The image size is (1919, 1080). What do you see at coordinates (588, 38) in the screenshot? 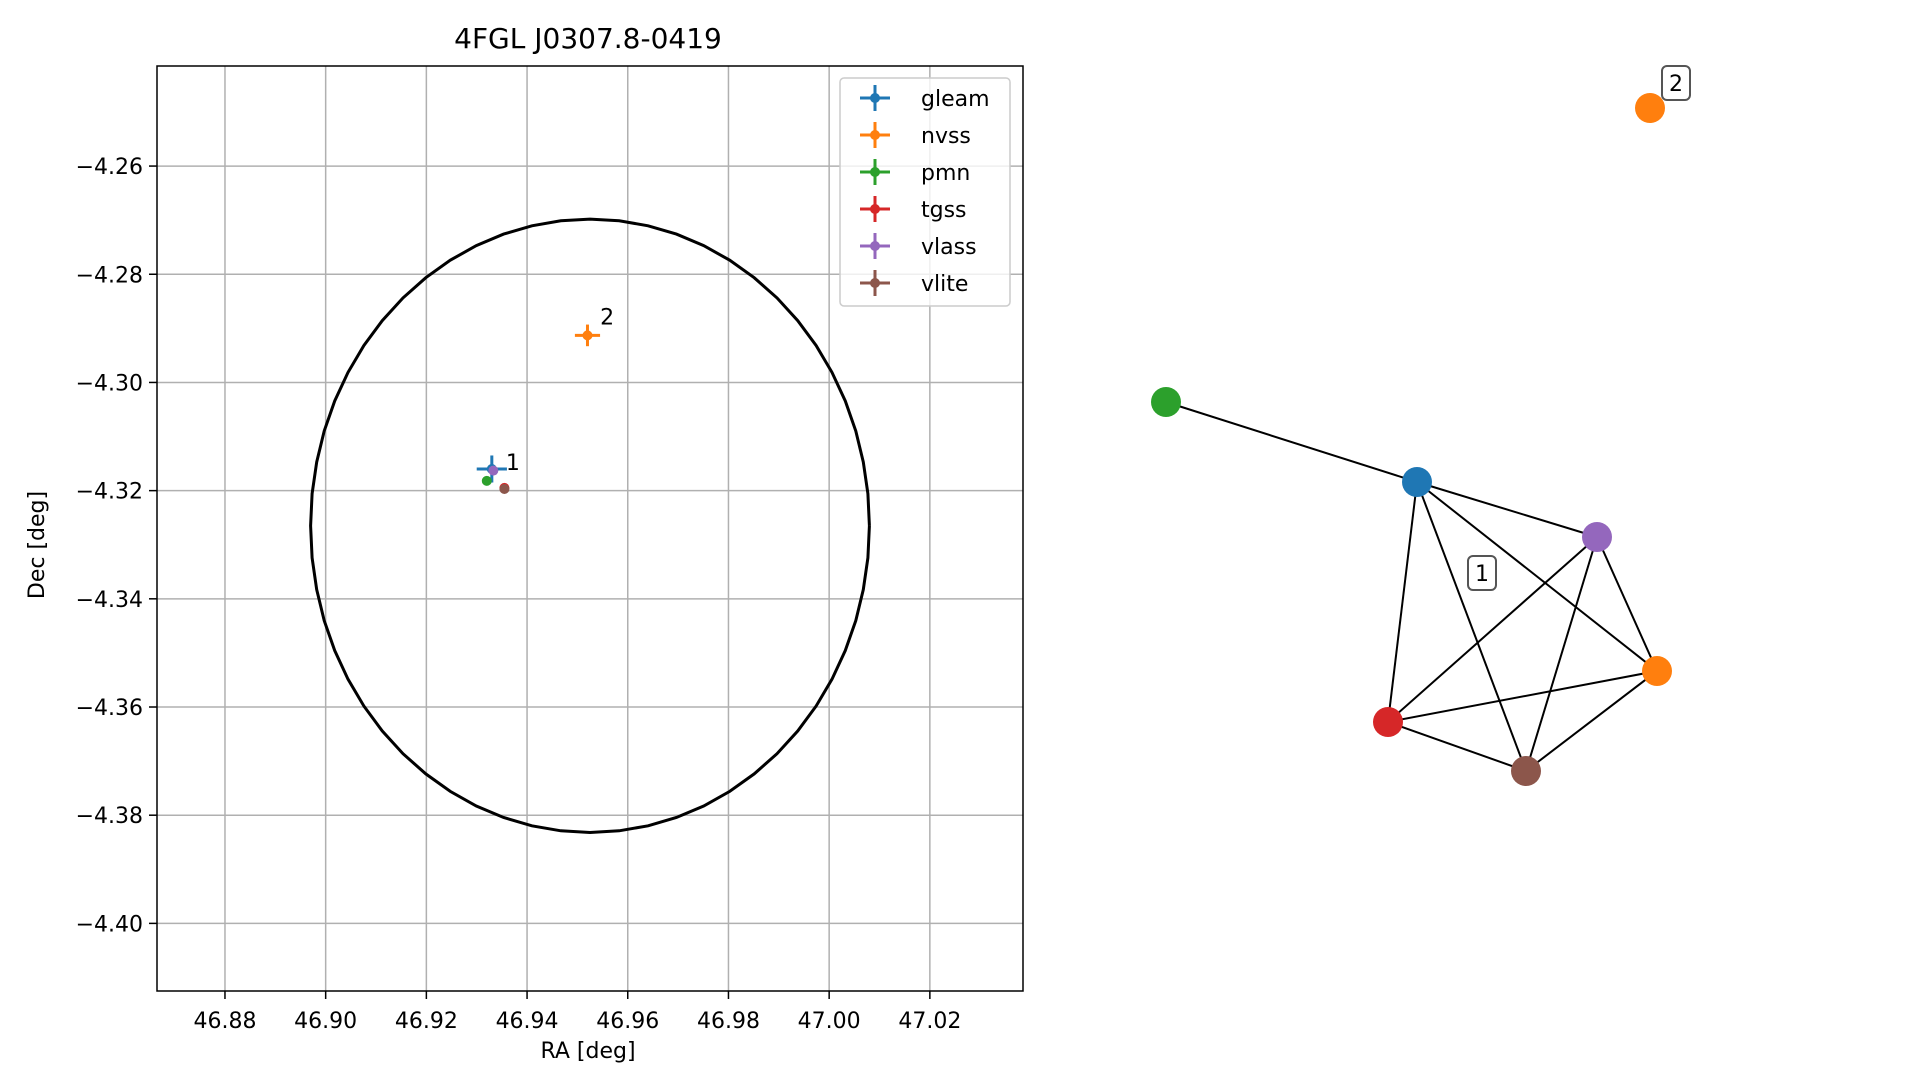
I see `chart-title: 4FGL J0307.8-0419` at bounding box center [588, 38].